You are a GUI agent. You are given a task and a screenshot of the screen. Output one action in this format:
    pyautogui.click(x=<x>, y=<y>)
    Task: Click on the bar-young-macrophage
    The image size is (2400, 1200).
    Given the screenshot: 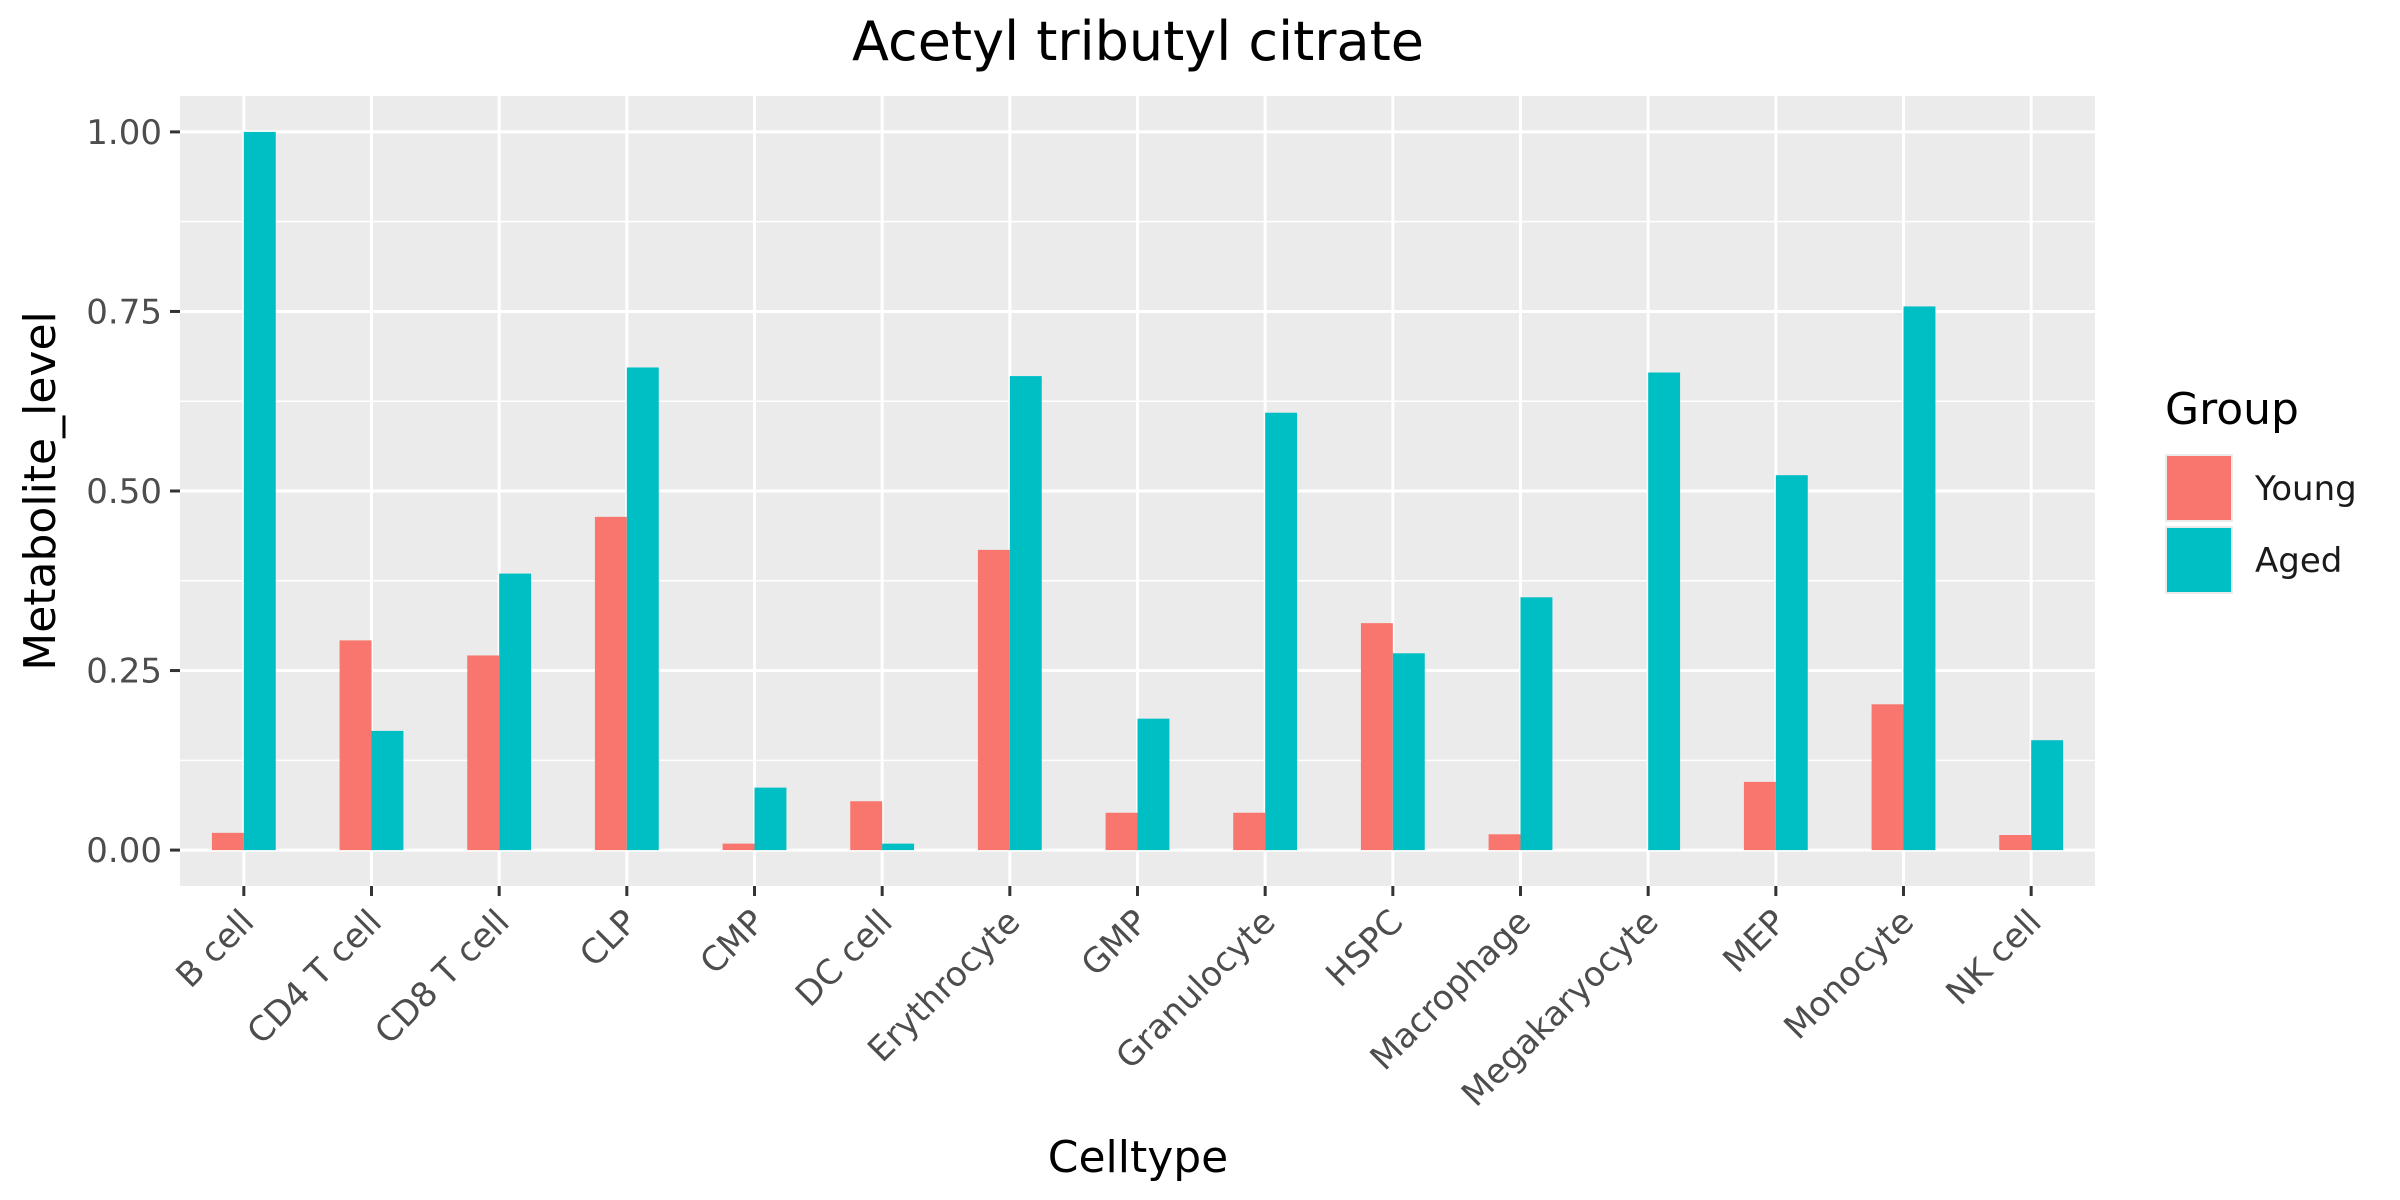 What is the action you would take?
    pyautogui.click(x=1504, y=842)
    